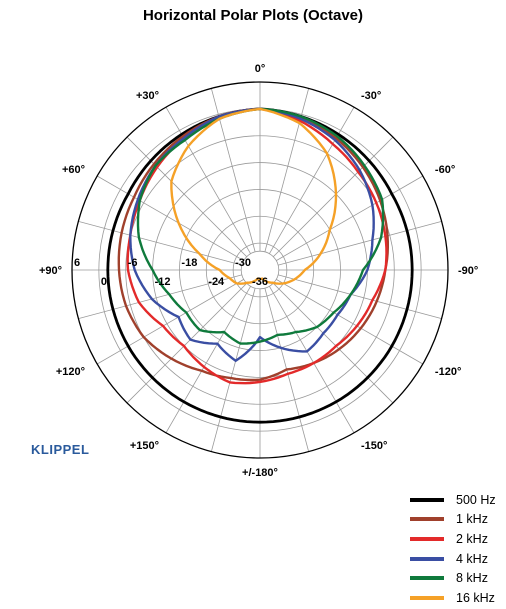 This screenshot has height=609, width=506. I want to click on legend-label: 4 kHz, so click(472, 558).